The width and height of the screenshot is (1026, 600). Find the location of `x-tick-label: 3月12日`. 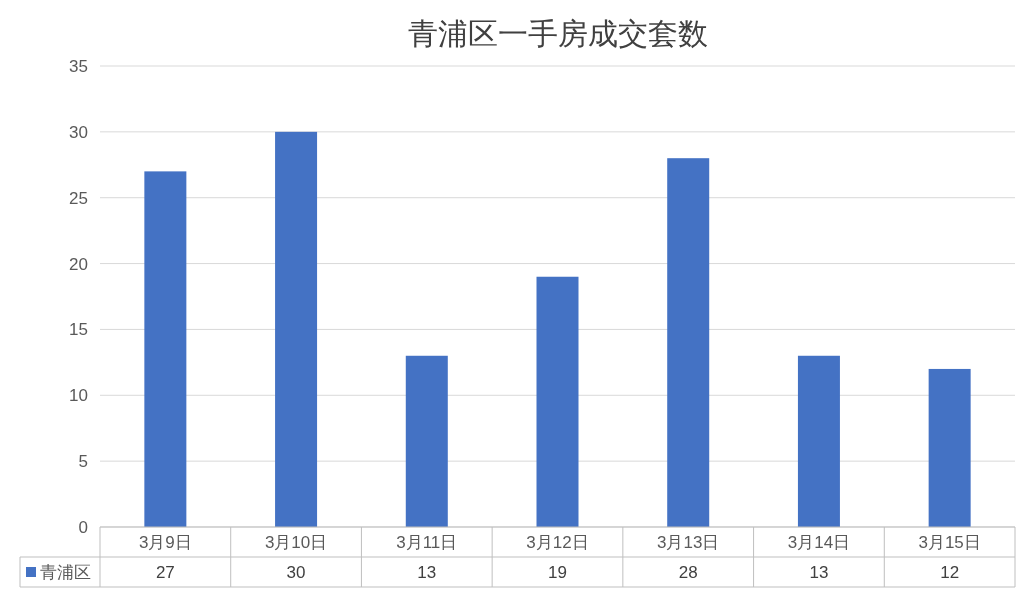

x-tick-label: 3月12日 is located at coordinates (557, 542).